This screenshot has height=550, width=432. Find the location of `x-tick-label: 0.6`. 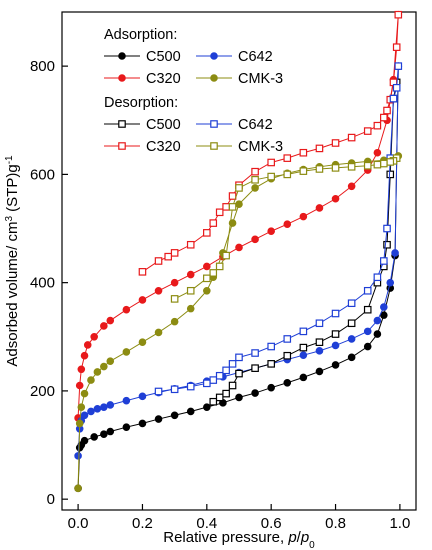

x-tick-label: 0.6 is located at coordinates (271, 523).